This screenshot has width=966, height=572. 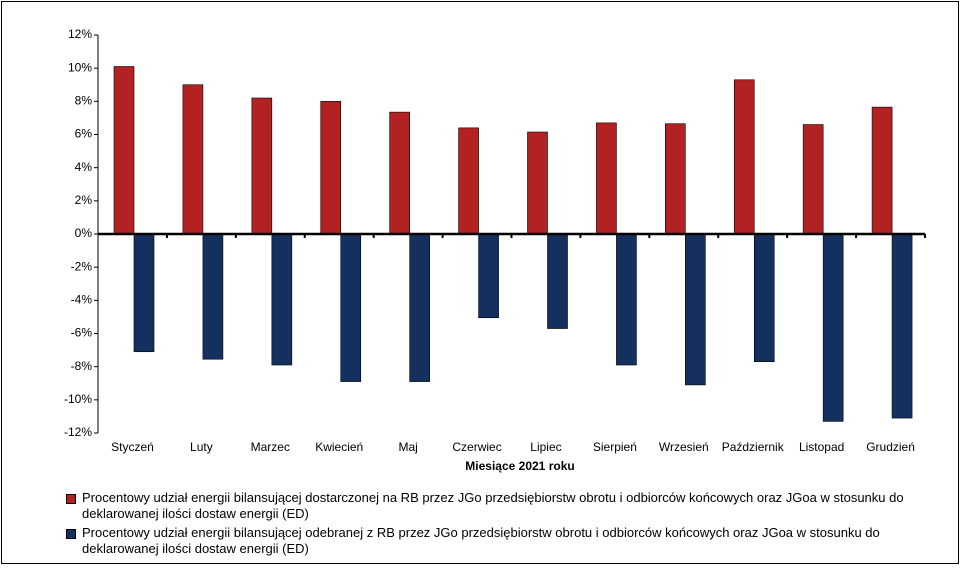 I want to click on x-tick-label: Wrzesień, so click(x=684, y=447).